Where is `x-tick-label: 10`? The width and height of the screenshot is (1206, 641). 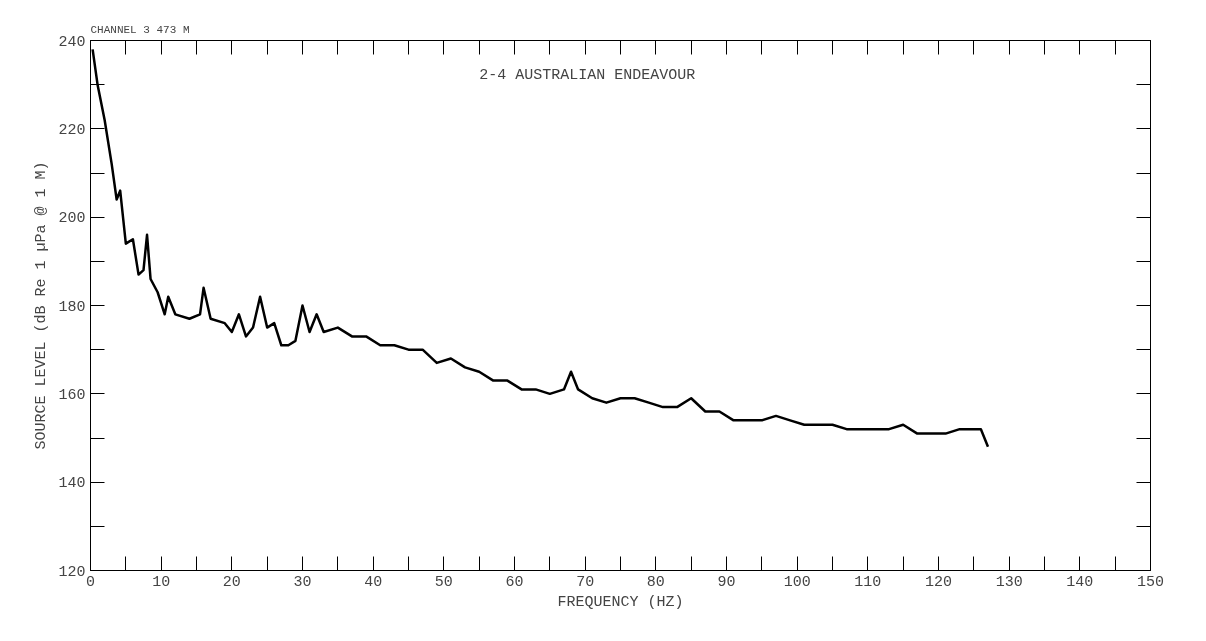
x-tick-label: 10 is located at coordinates (161, 582).